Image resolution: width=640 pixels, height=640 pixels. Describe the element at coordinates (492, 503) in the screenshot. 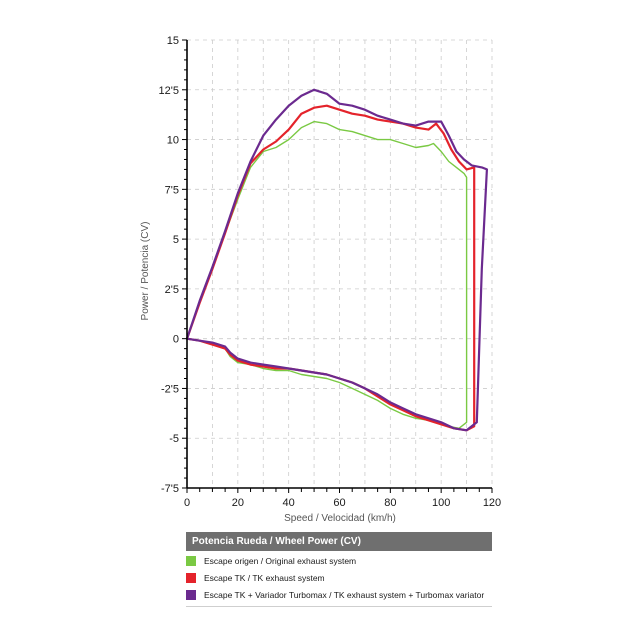

I see `x-tick-label: 120` at that location.